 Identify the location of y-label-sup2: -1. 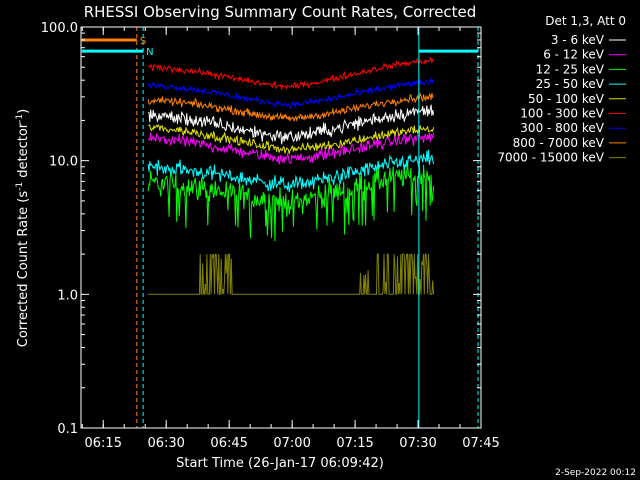
(20, 118).